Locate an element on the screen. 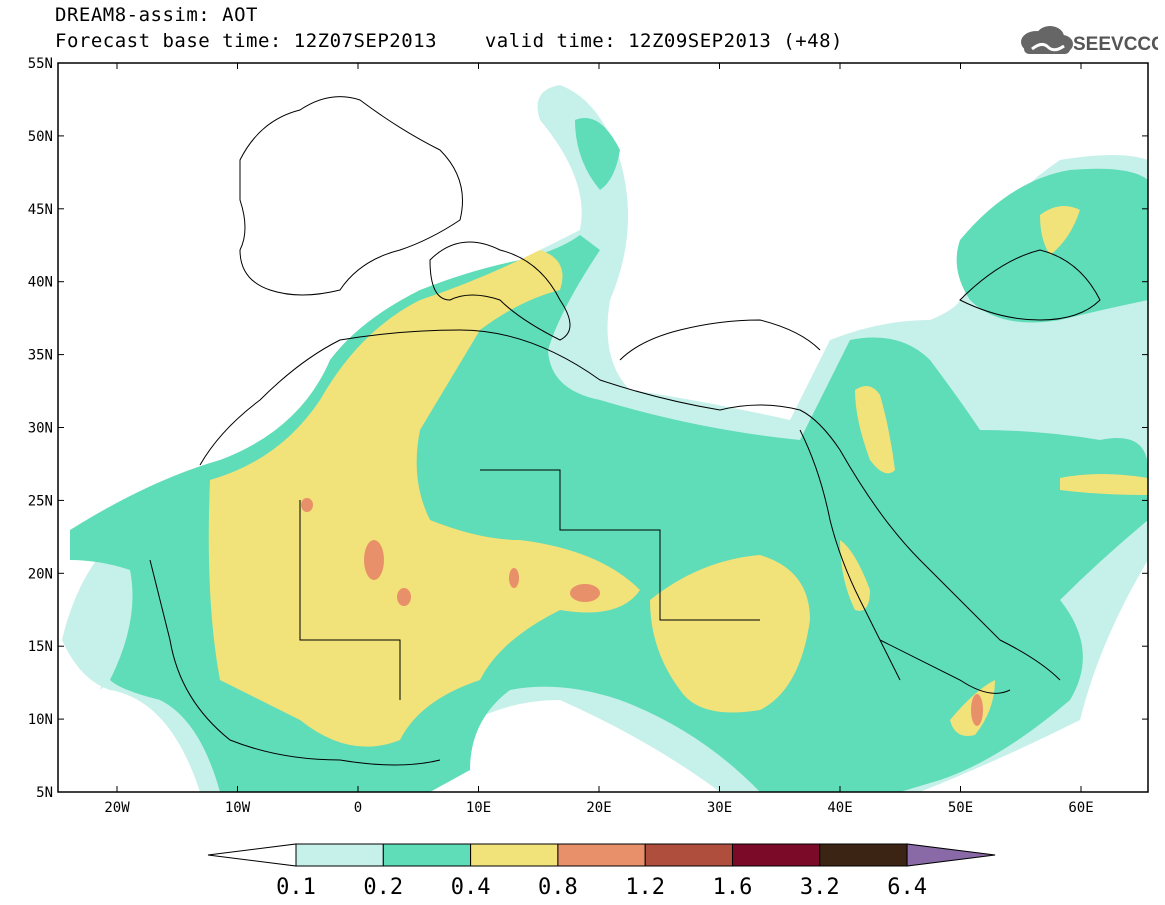  forecast-base-time: Forecast base time: 12Z07SEP2013 is located at coordinates (246, 41).